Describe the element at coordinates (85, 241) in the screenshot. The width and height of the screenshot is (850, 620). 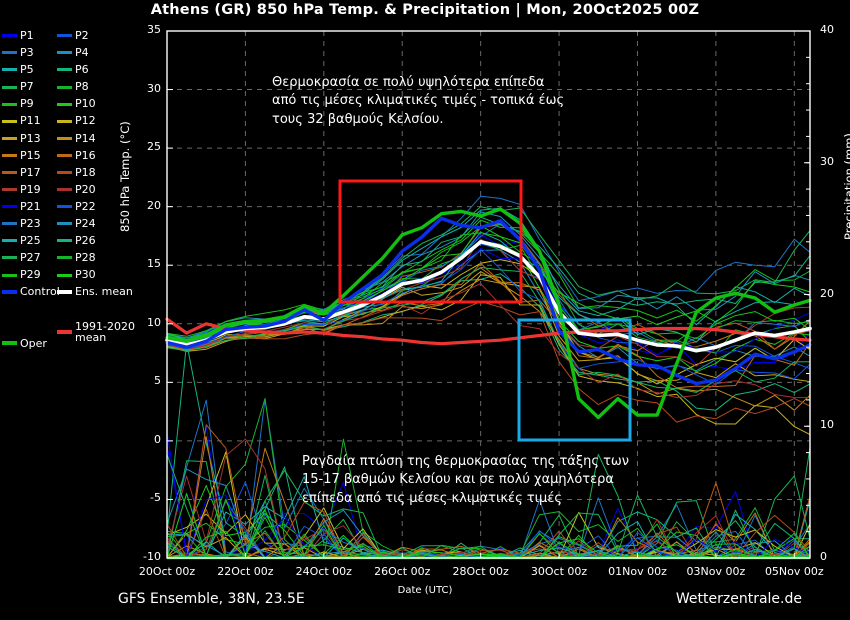
I see `legend-label: P26` at that location.